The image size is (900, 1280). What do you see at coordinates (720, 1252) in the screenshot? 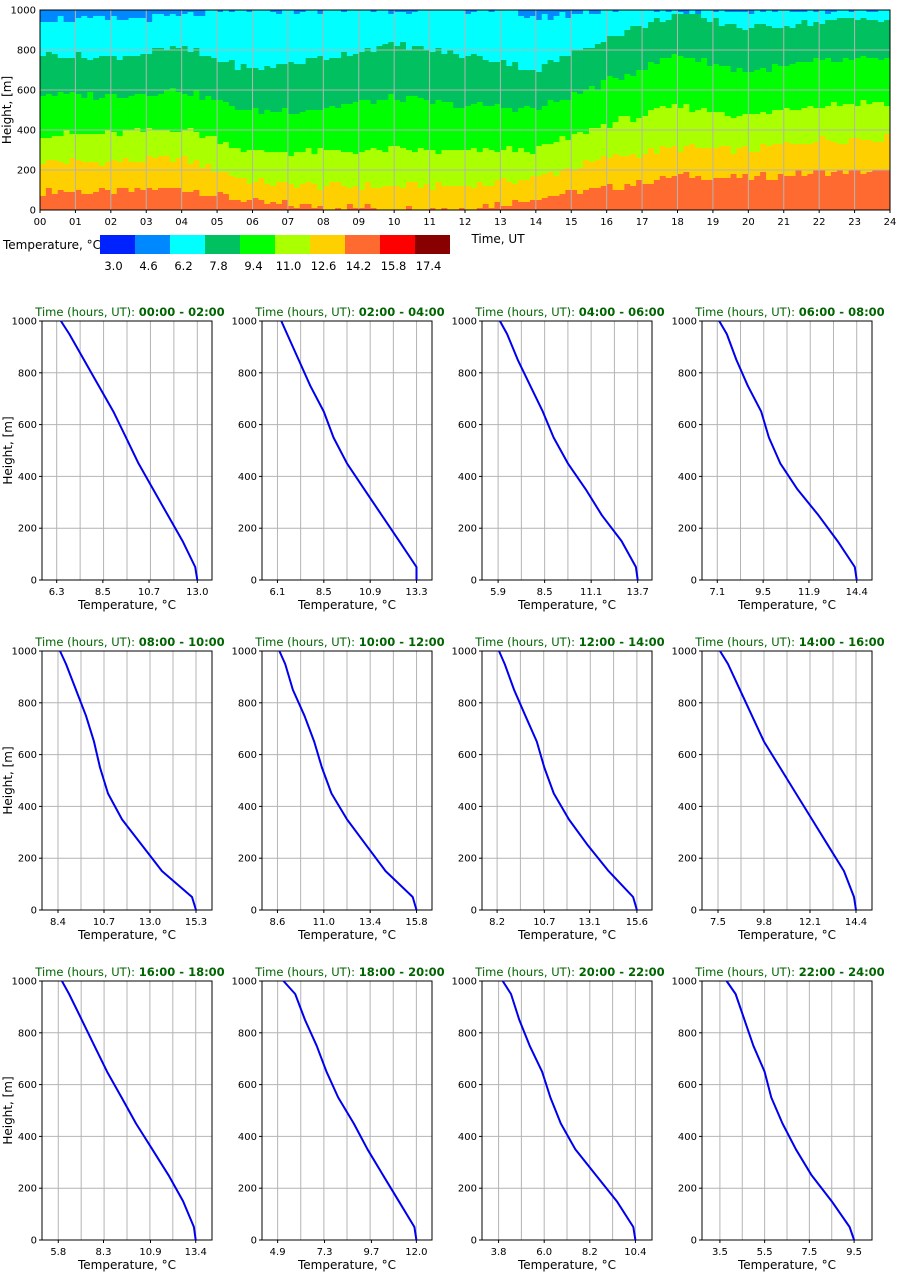
I see `x-tick-label: 3.5` at bounding box center [720, 1252].